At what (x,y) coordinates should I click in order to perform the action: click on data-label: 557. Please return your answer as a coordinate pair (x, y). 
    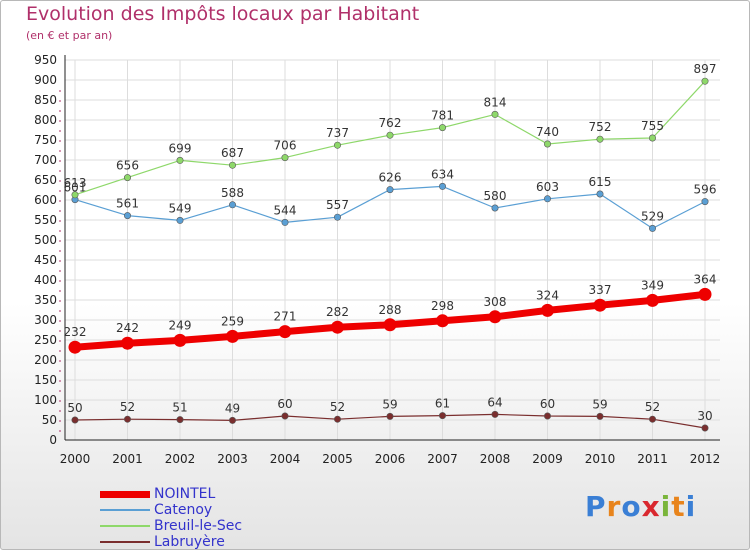
    Looking at the image, I should click on (337, 205).